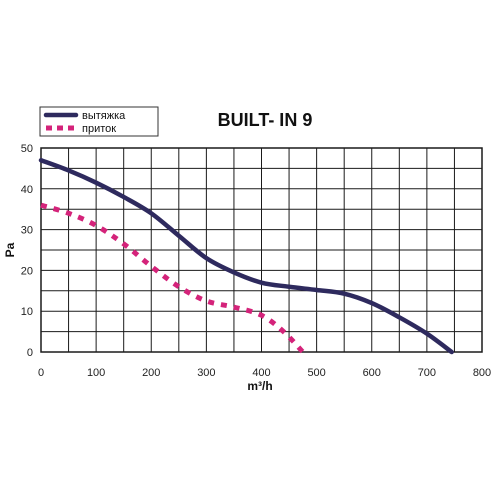  What do you see at coordinates (151, 373) in the screenshot?
I see `x-tick-label: 200` at bounding box center [151, 373].